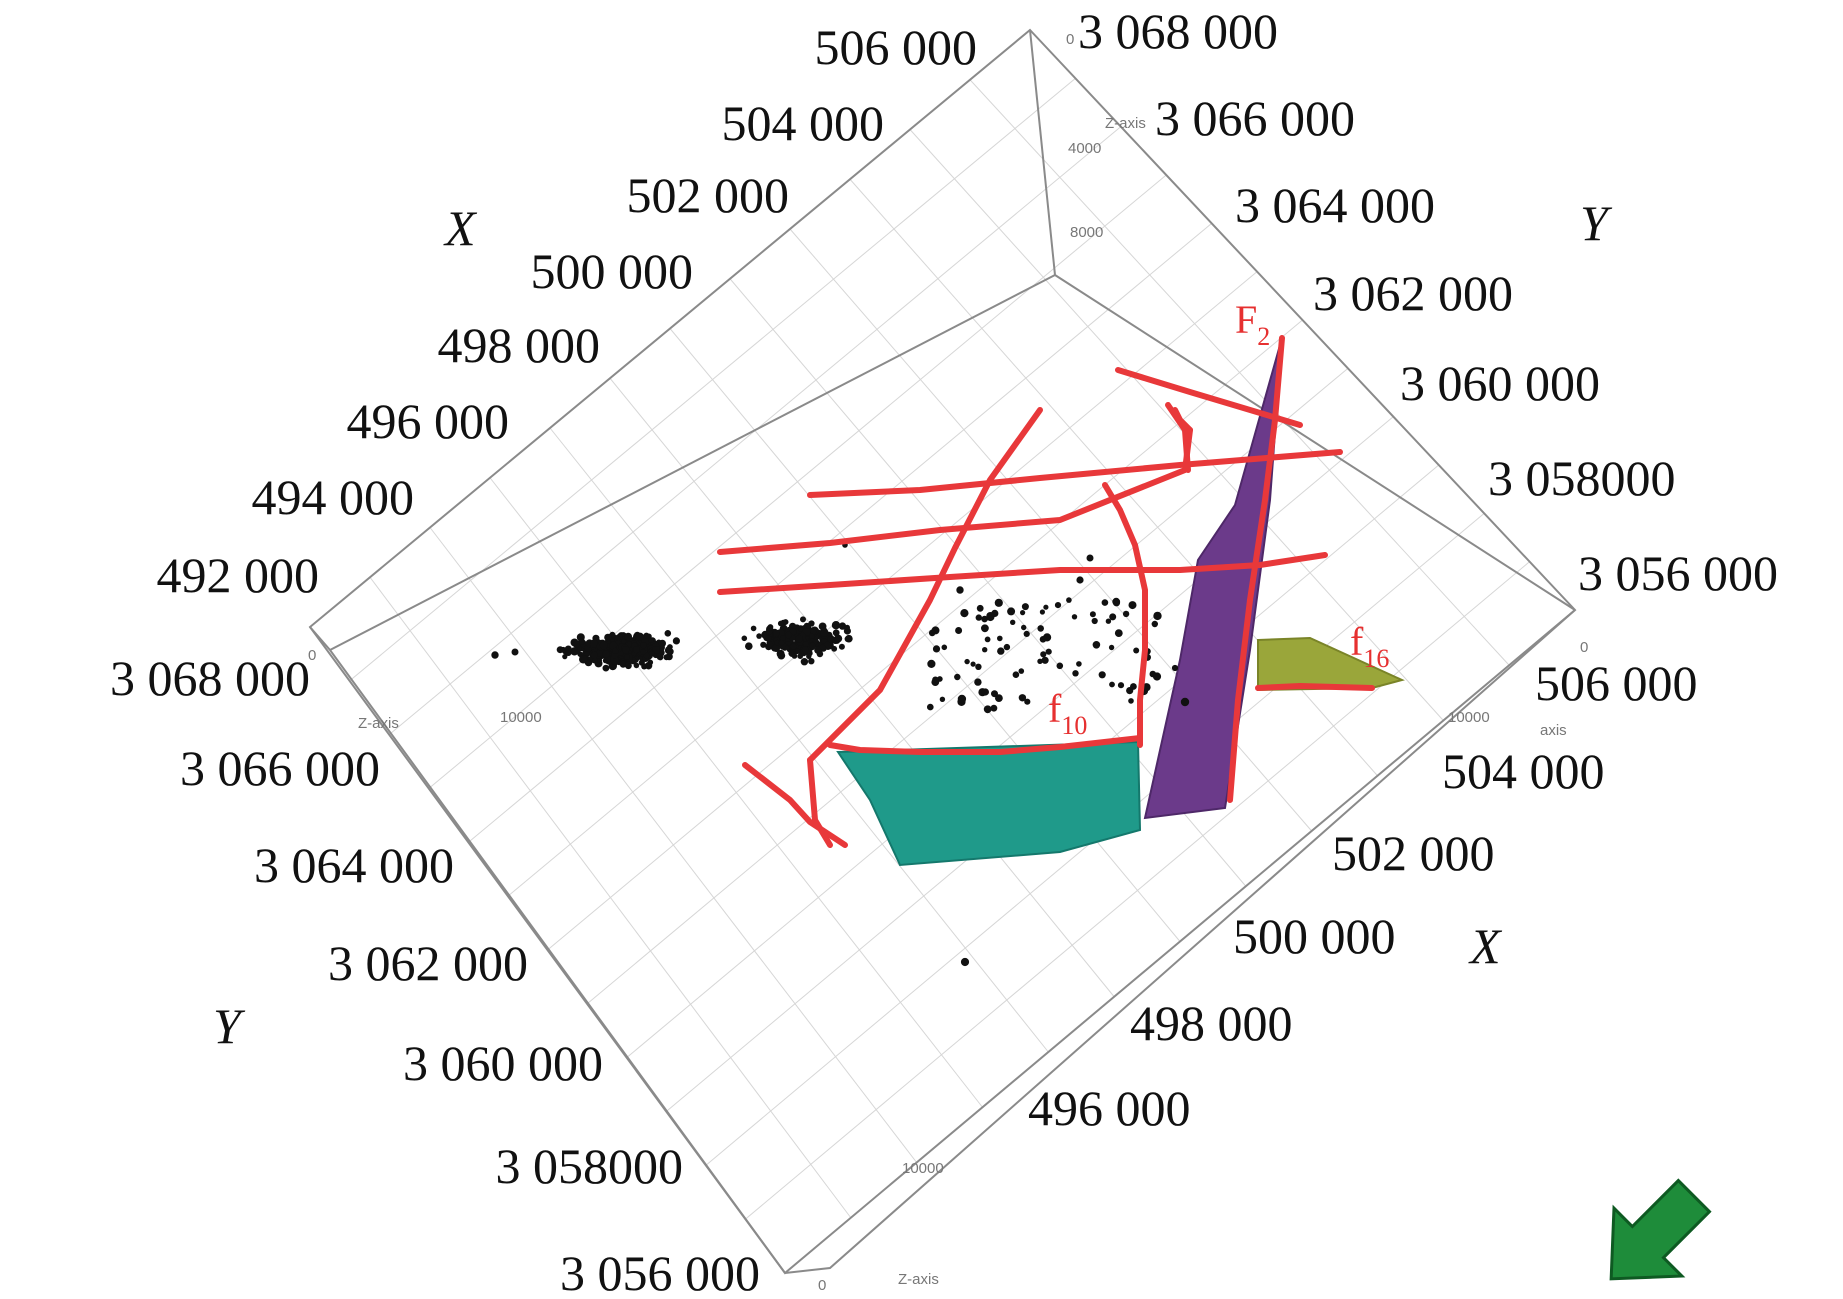 The width and height of the screenshot is (1843, 1299). Describe the element at coordinates (1413, 853) in the screenshot. I see `tick-label: 502 000` at that location.